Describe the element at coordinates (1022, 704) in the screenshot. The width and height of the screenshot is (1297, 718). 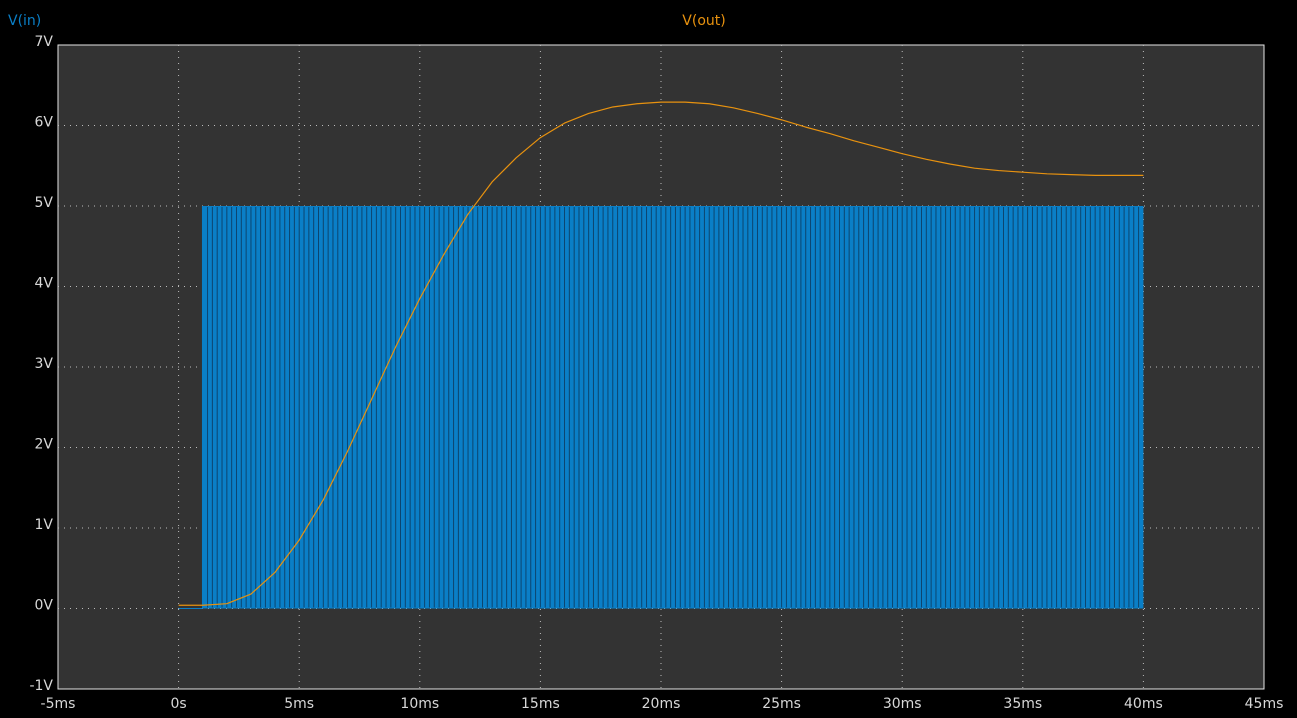
I see `x-tick-label: 35ms` at that location.